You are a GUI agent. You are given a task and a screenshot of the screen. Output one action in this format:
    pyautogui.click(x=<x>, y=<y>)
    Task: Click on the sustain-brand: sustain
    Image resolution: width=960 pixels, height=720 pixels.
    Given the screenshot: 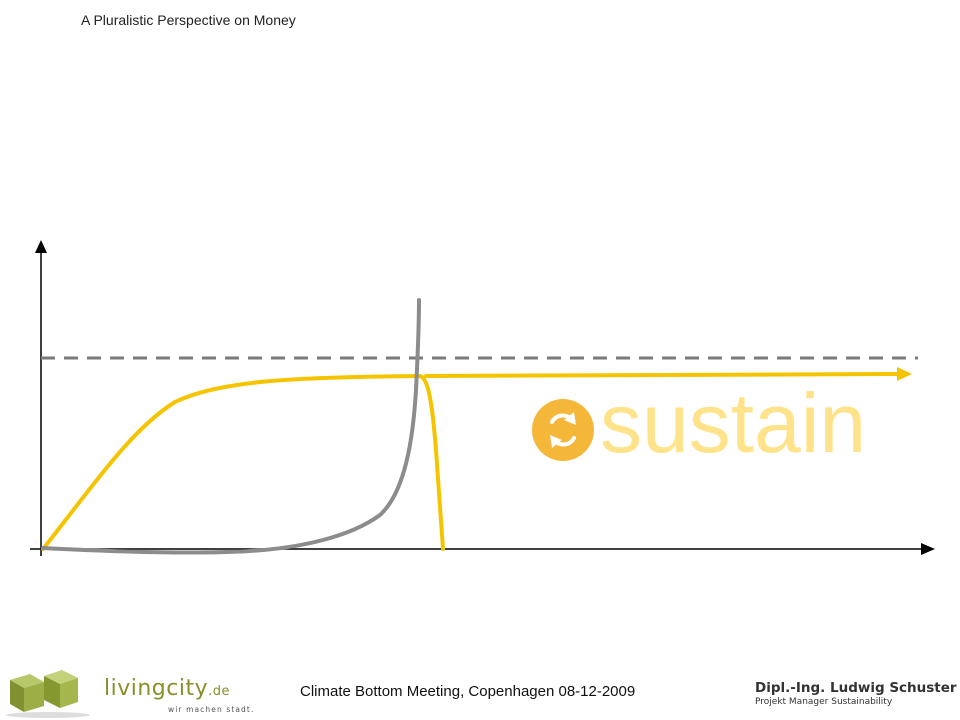 What is the action you would take?
    pyautogui.click(x=699, y=423)
    